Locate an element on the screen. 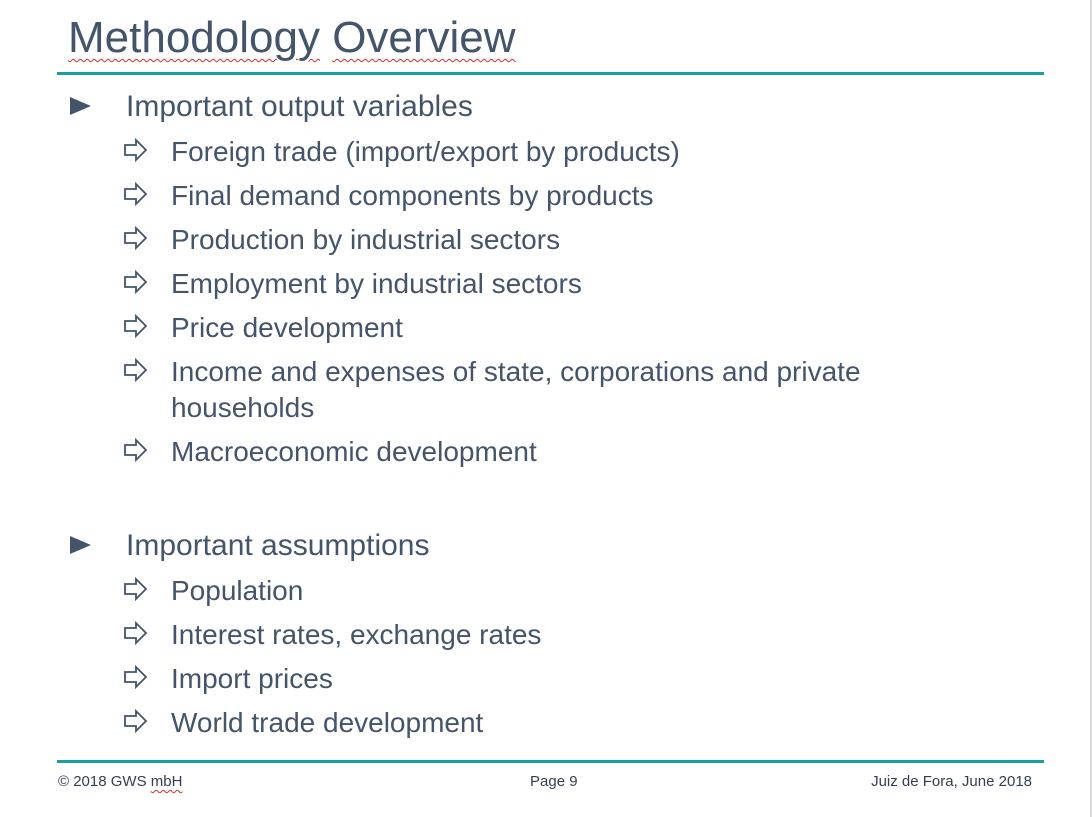  list-item: Population is located at coordinates (500, 591).